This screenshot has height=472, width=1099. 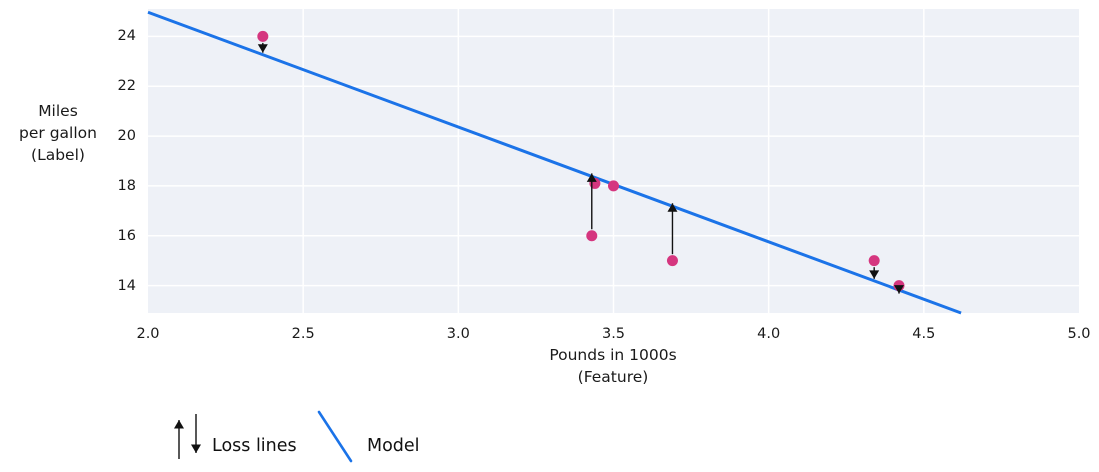 I want to click on x-axis-label-line: (Feature), so click(x=613, y=377).